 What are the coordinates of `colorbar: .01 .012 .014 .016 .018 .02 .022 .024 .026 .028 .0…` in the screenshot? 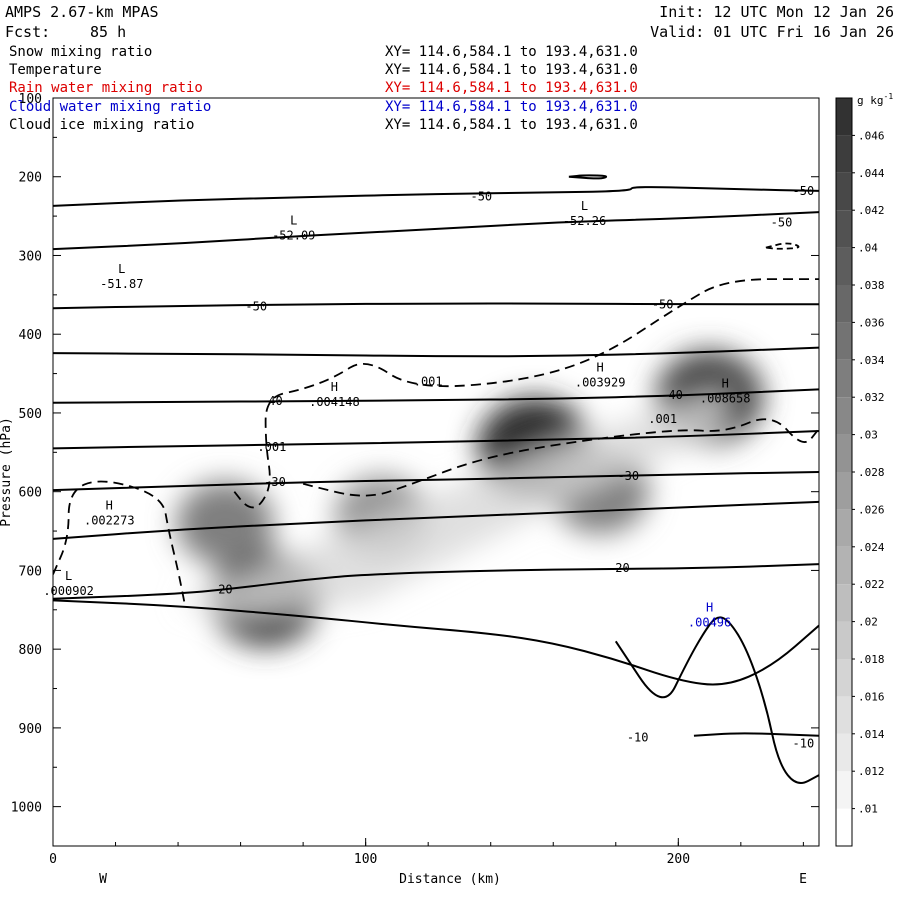 It's located at (860, 472).